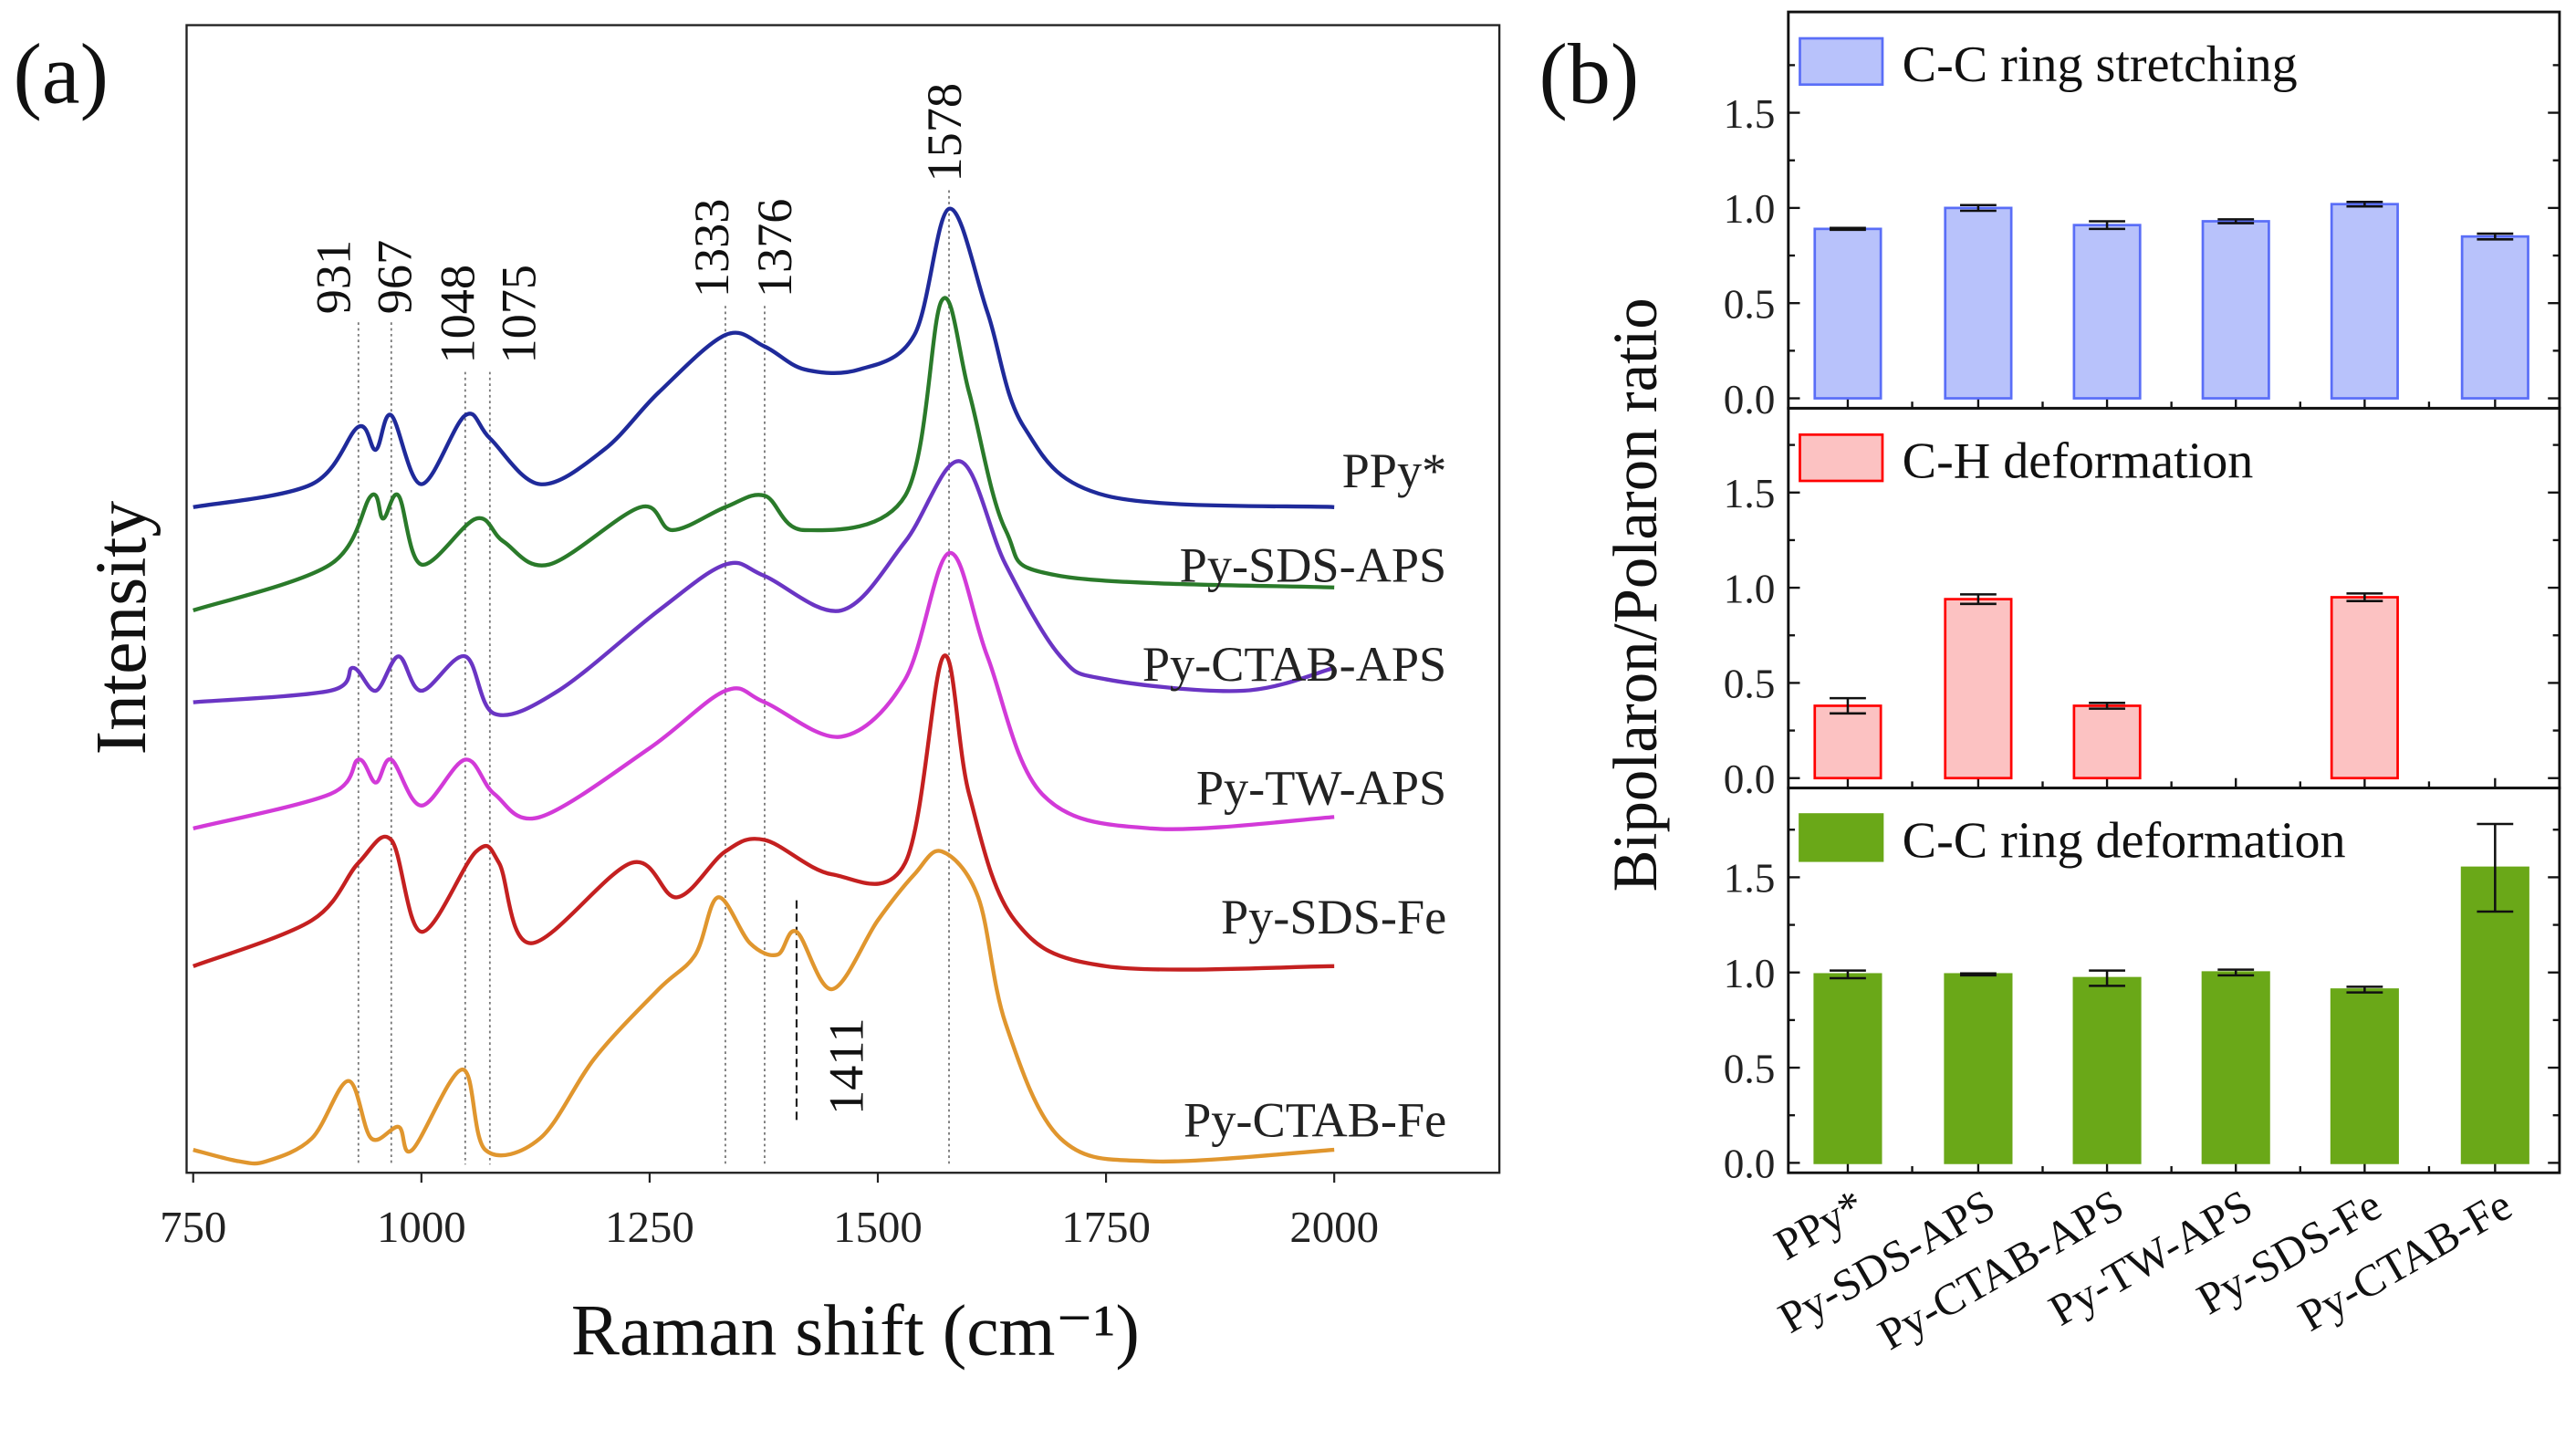  What do you see at coordinates (1333, 917) in the screenshot?
I see `series-label: Py-SDS-Fe` at bounding box center [1333, 917].